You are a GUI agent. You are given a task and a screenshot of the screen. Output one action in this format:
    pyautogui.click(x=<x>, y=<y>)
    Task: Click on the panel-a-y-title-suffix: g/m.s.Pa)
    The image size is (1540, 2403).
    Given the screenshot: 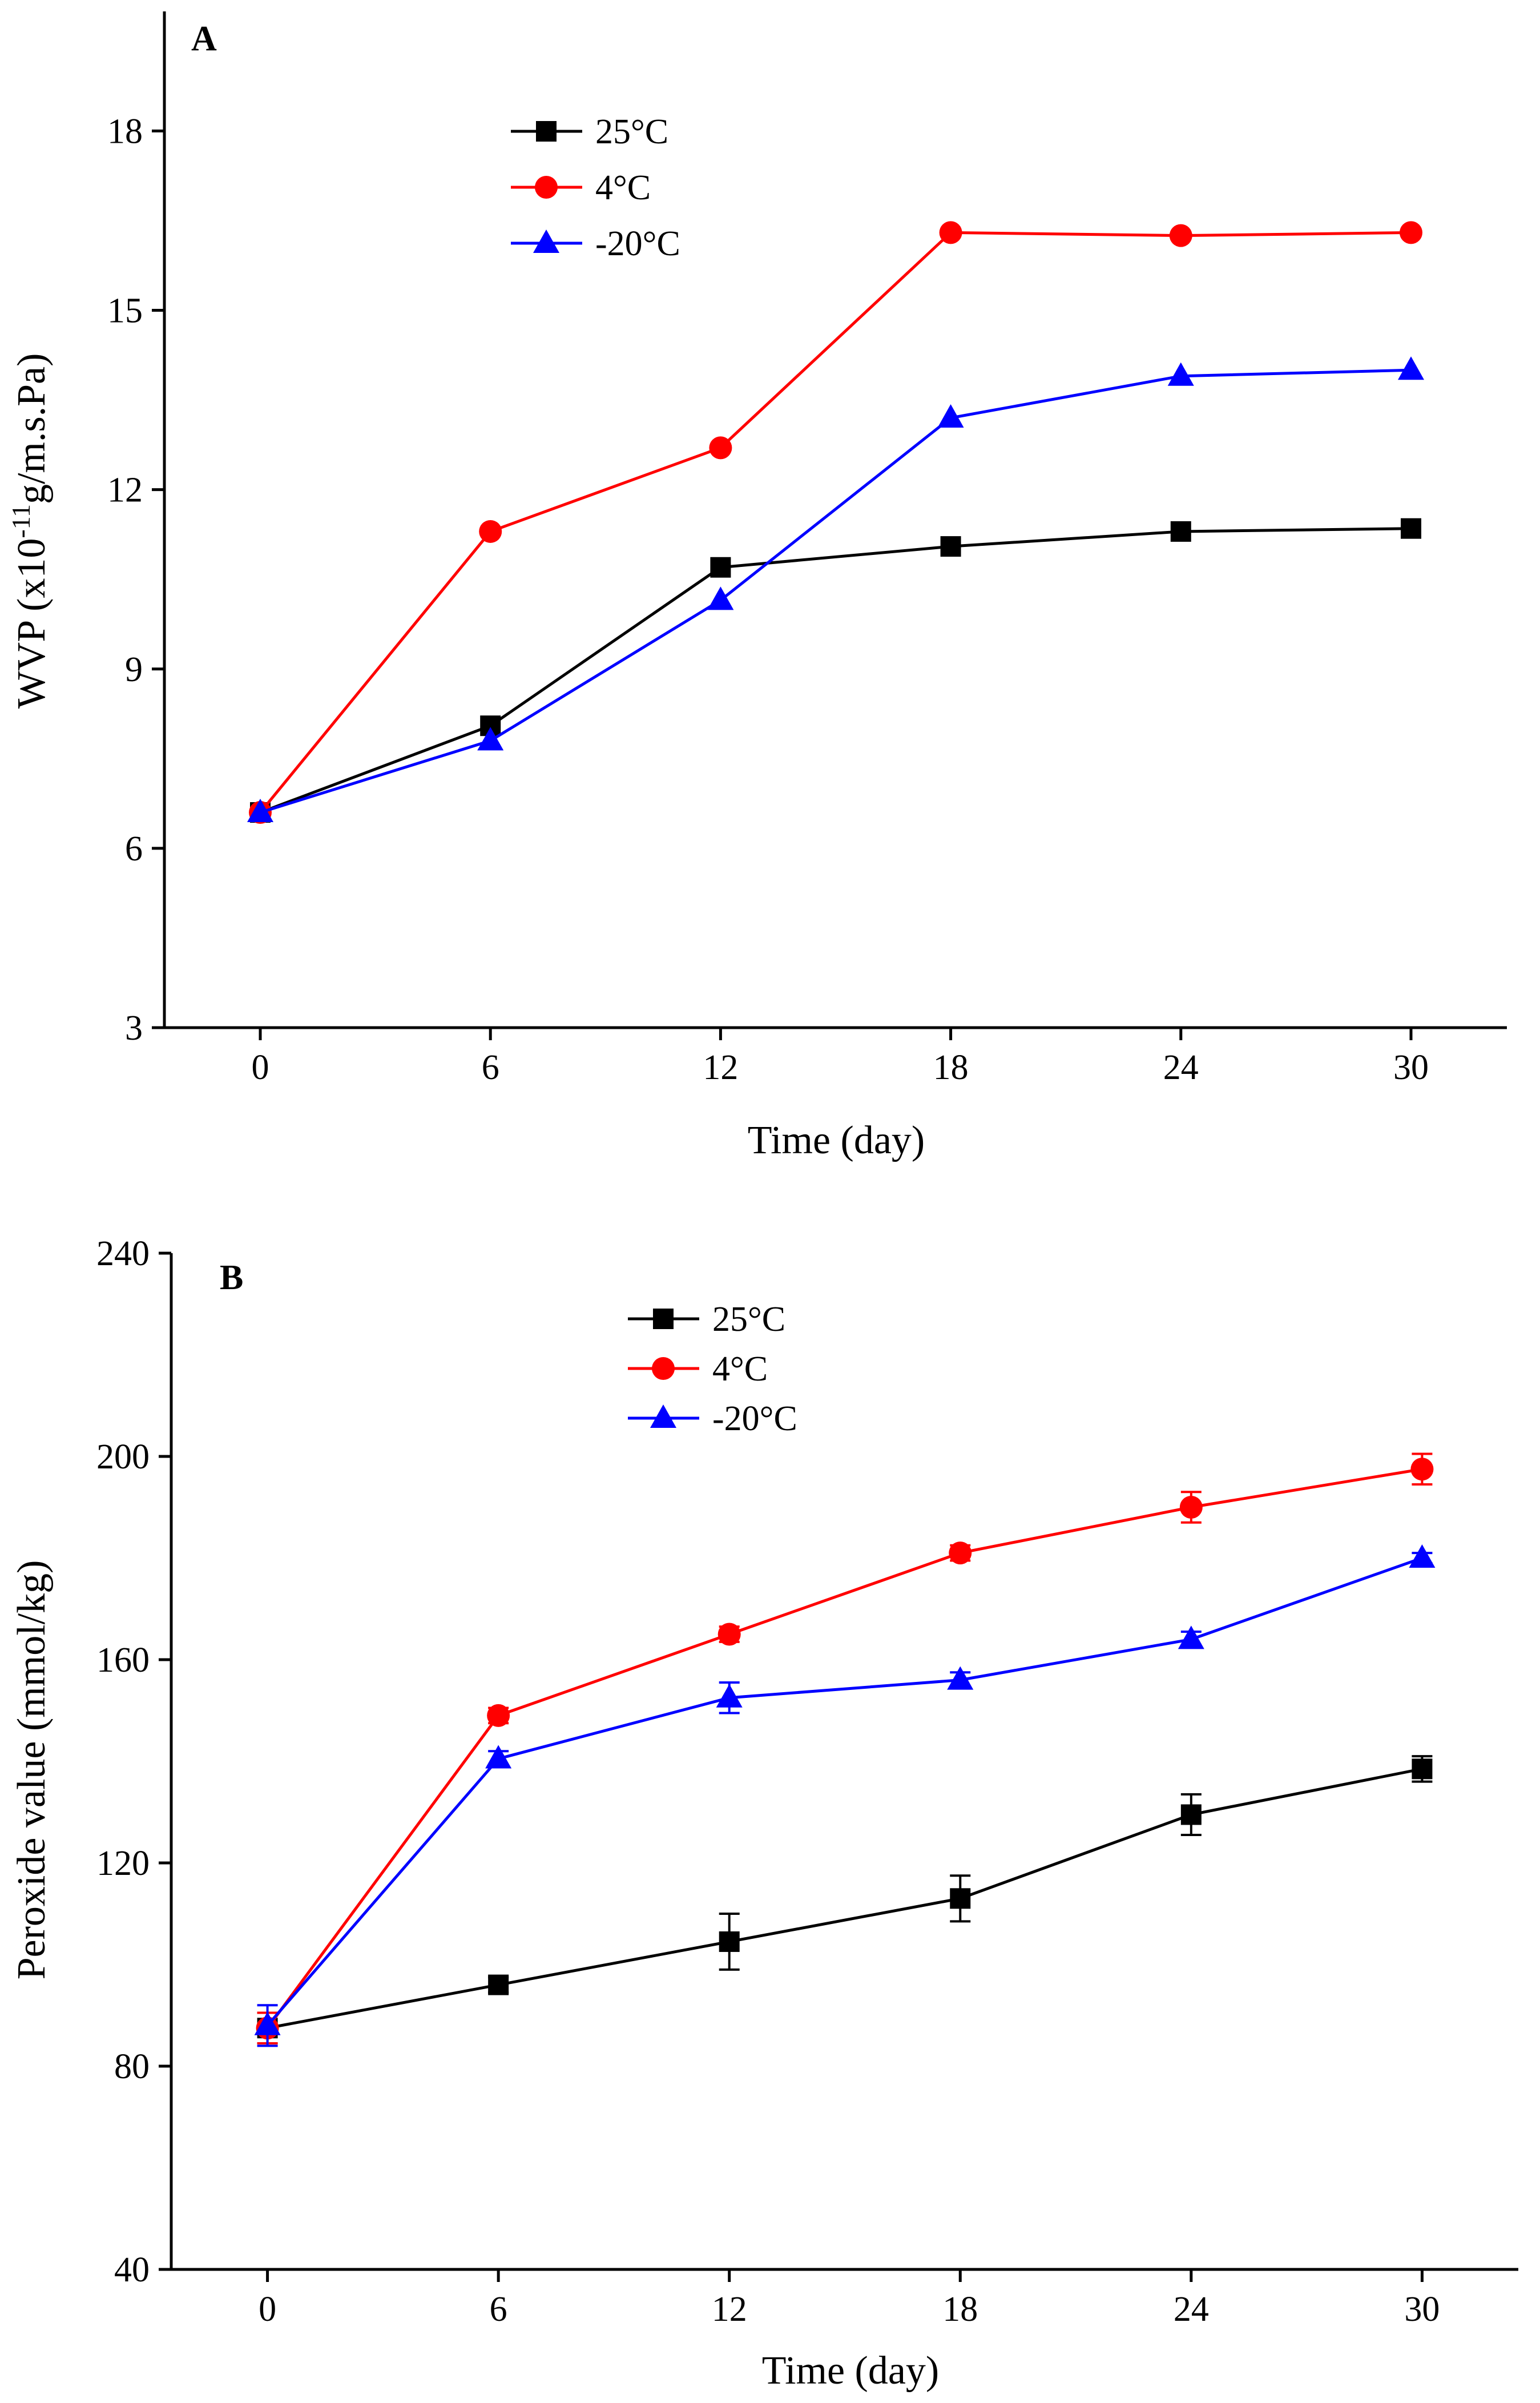 What is the action you would take?
    pyautogui.click(x=32, y=428)
    